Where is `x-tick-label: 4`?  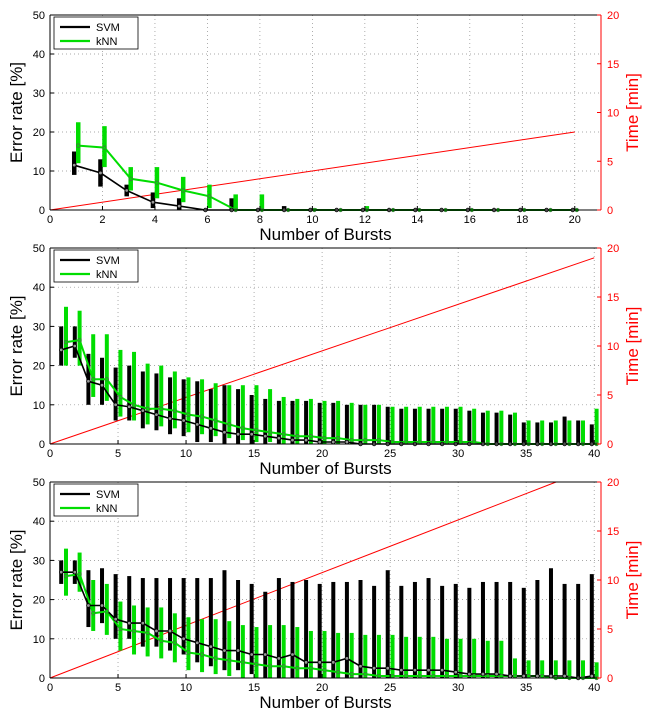 x-tick-label: 4 is located at coordinates (155, 220).